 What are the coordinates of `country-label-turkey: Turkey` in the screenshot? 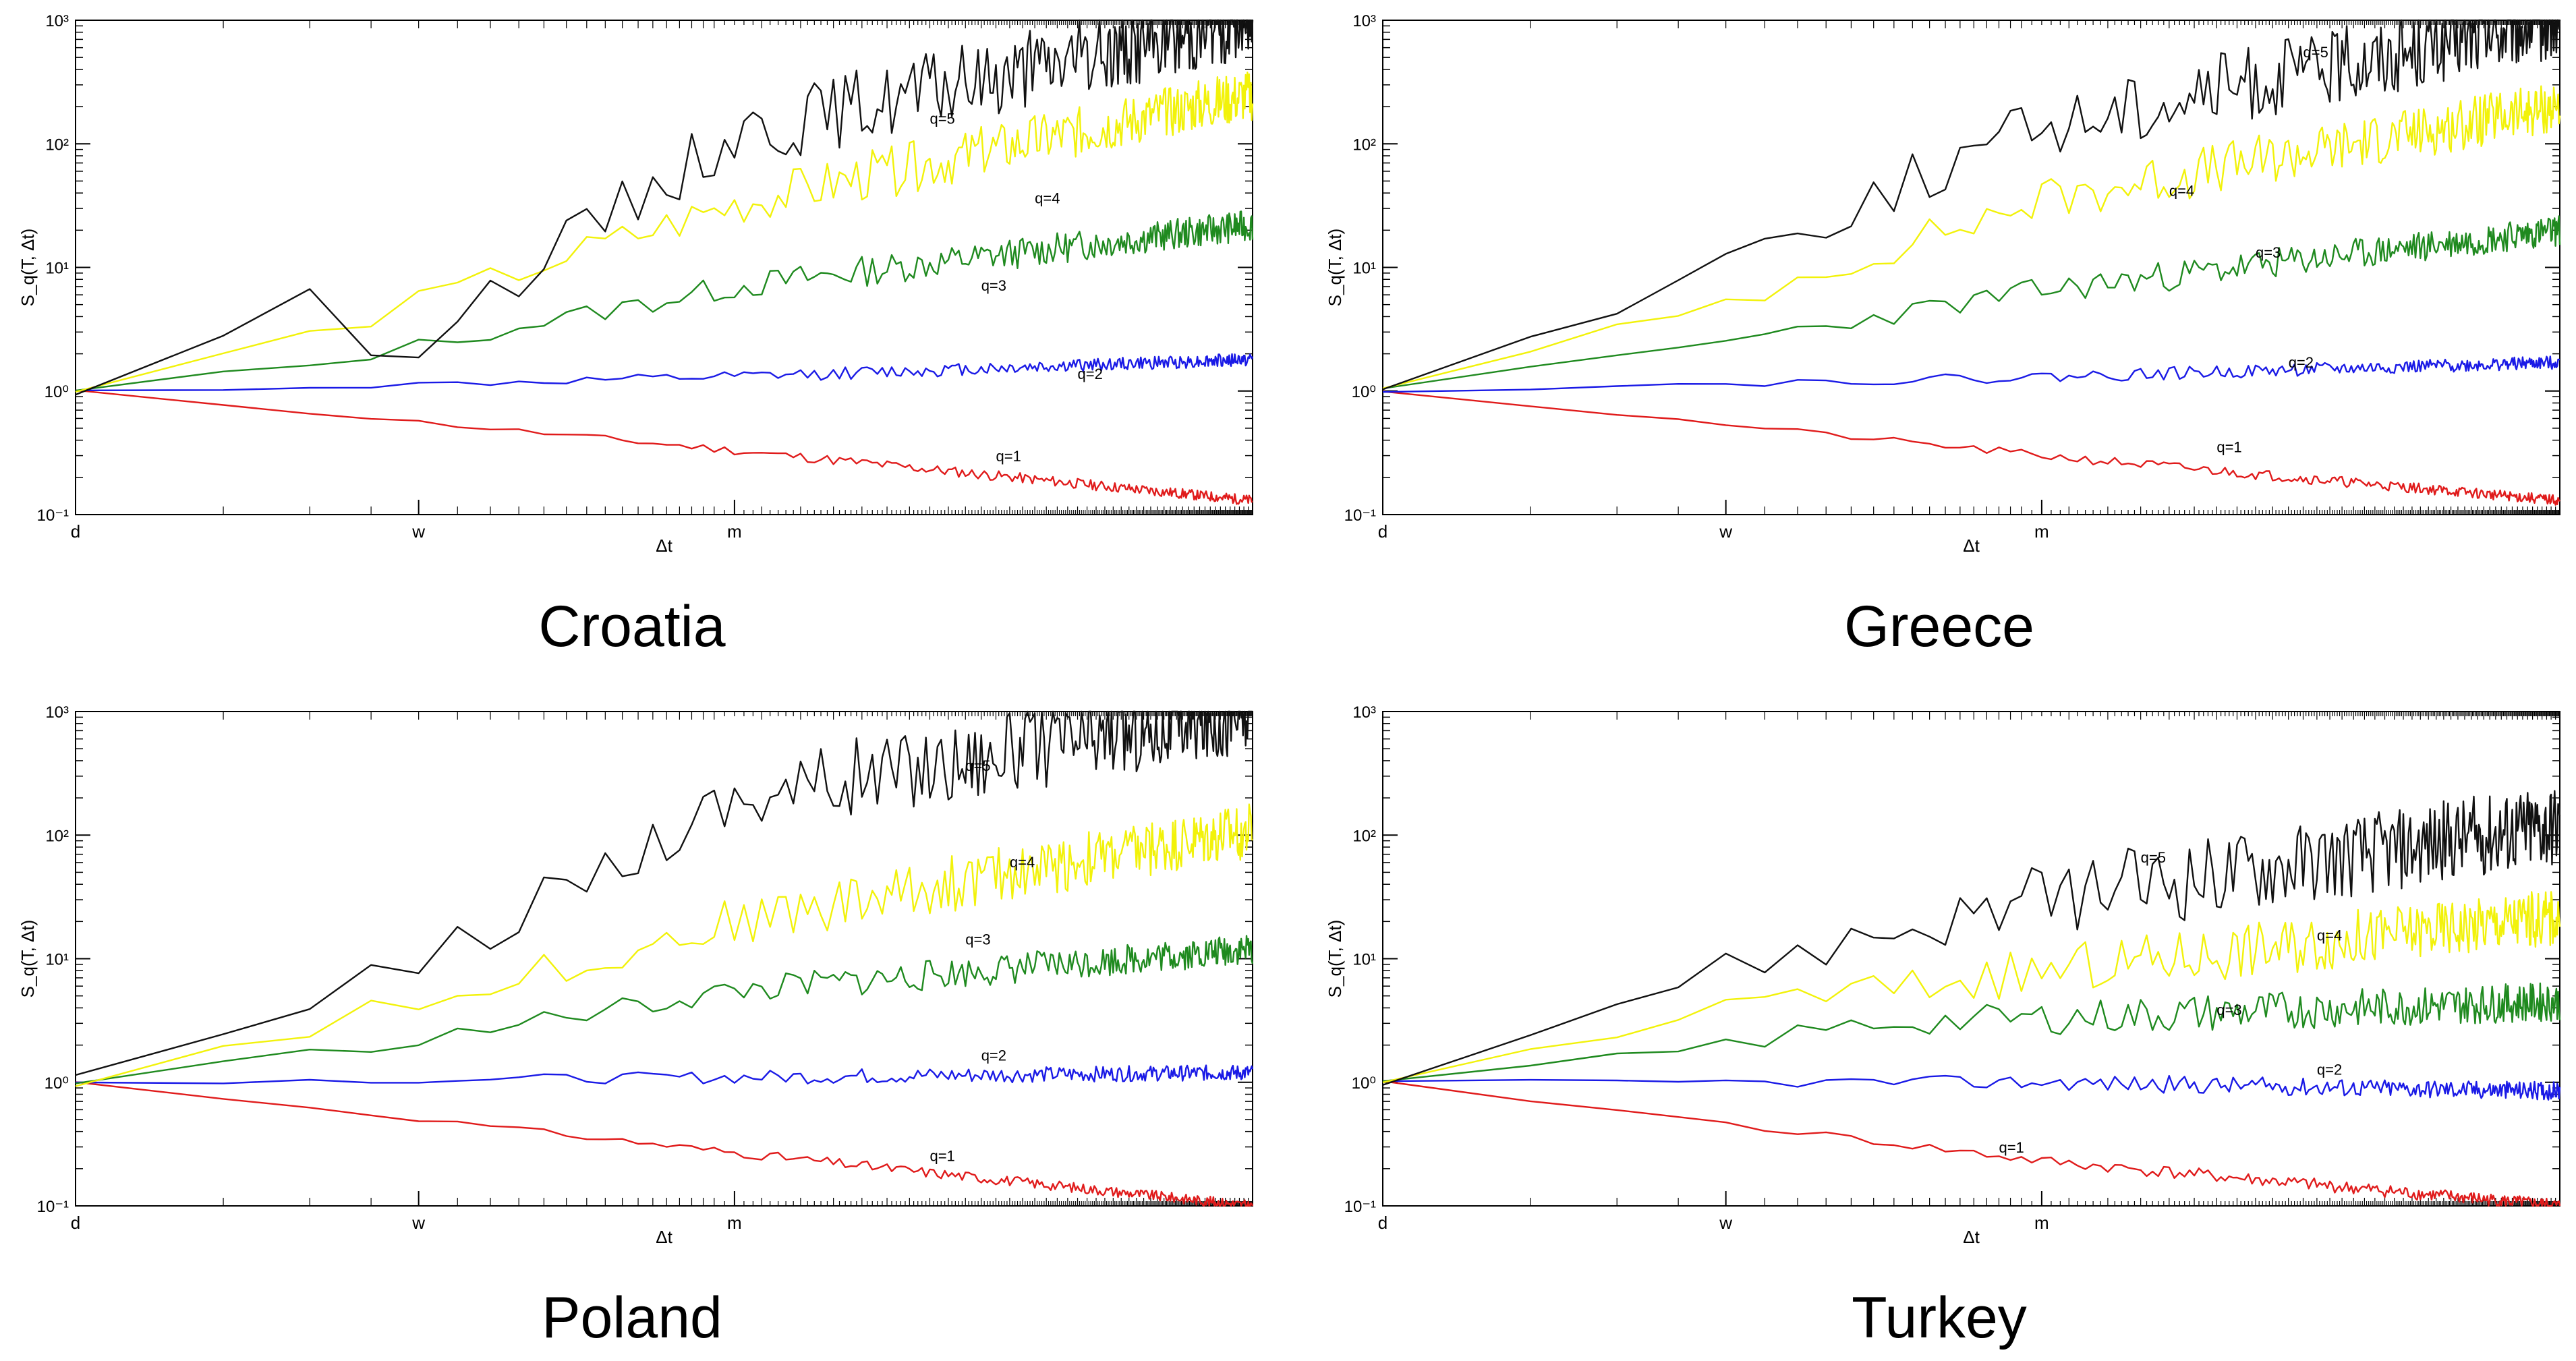 It's located at (1939, 1318).